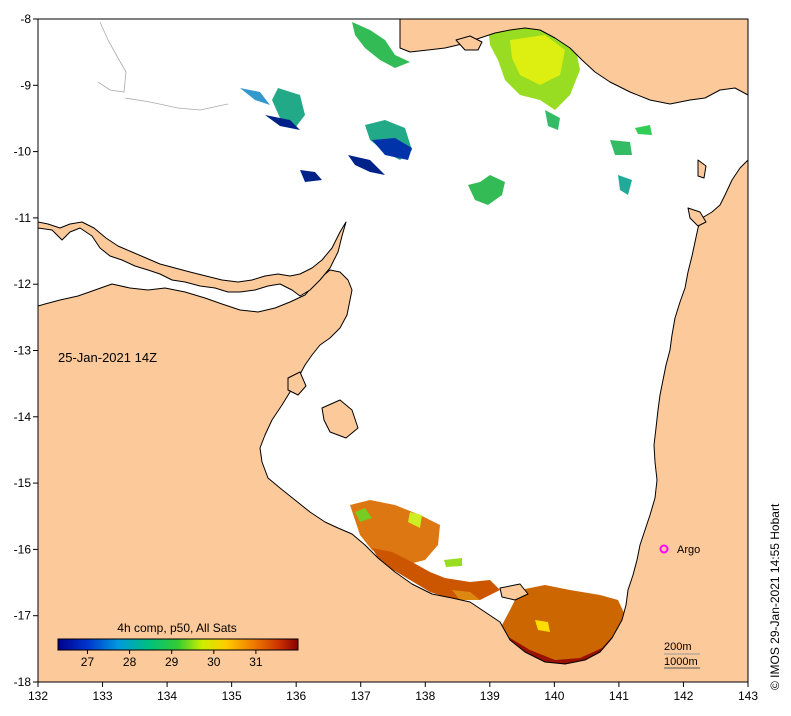  I want to click on x-tick-label: 143, so click(748, 696).